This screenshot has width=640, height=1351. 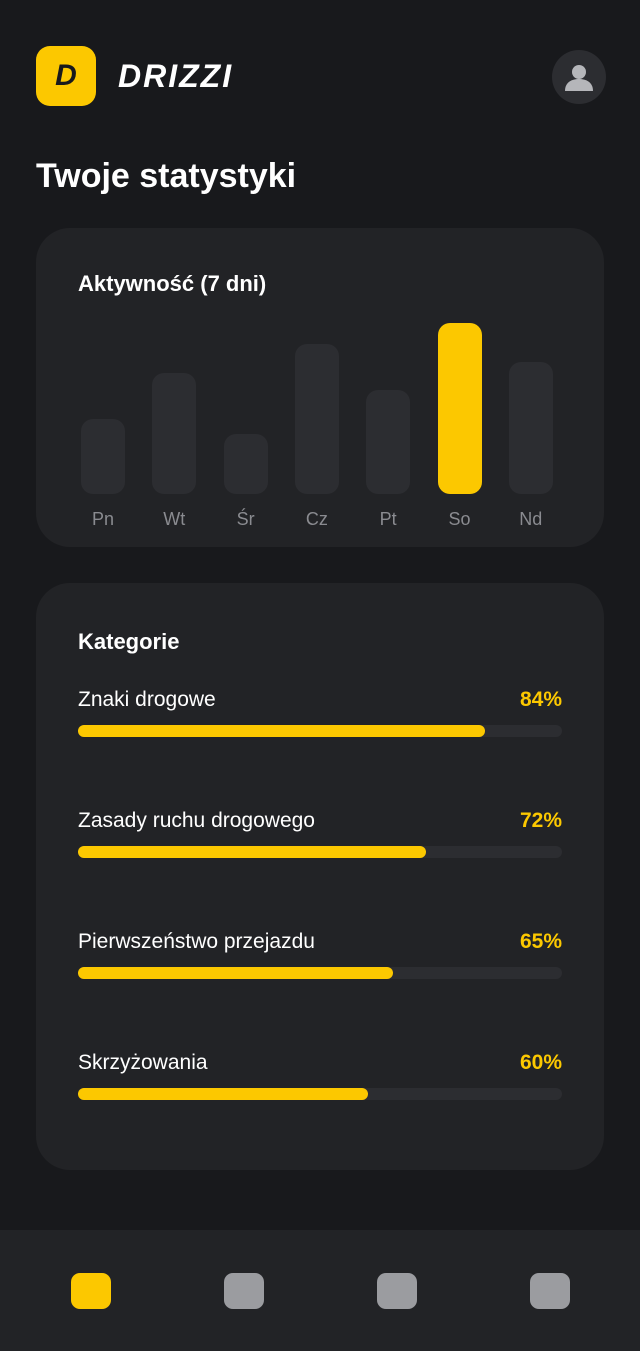 What do you see at coordinates (388, 519) in the screenshot?
I see `day-label: Pt` at bounding box center [388, 519].